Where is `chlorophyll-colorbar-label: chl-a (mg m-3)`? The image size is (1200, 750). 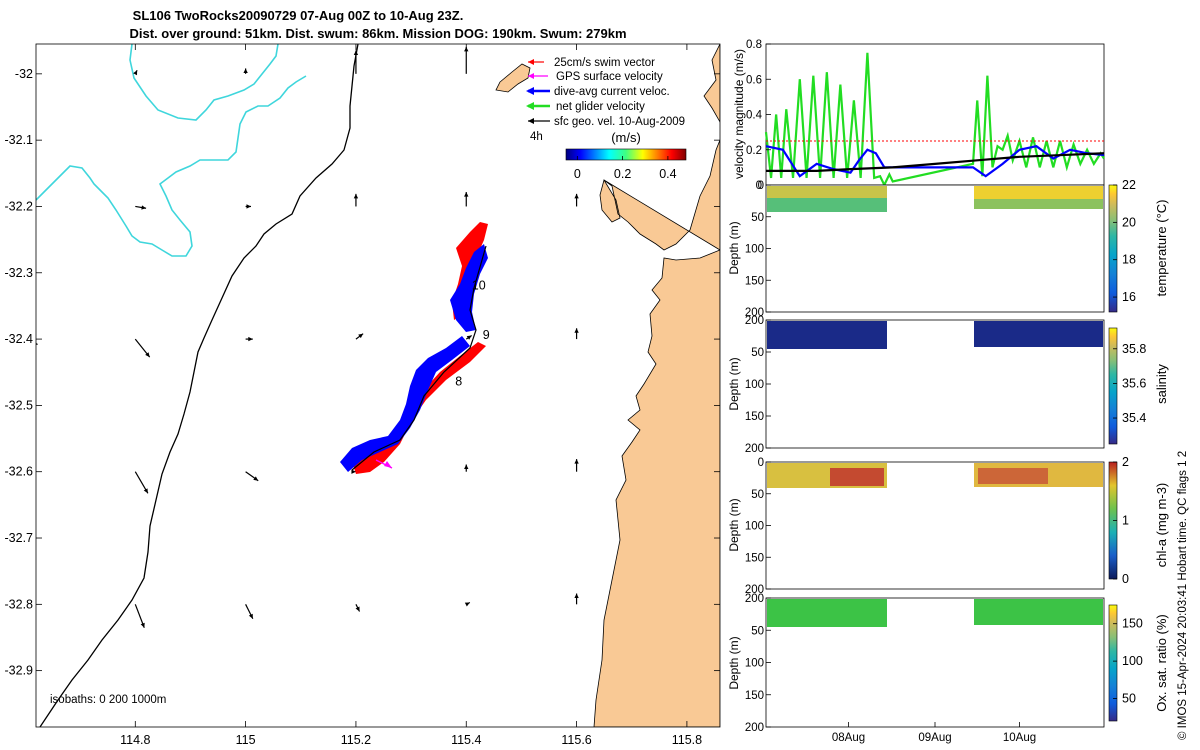 chlorophyll-colorbar-label: chl-a (mg m-3) is located at coordinates (1161, 525).